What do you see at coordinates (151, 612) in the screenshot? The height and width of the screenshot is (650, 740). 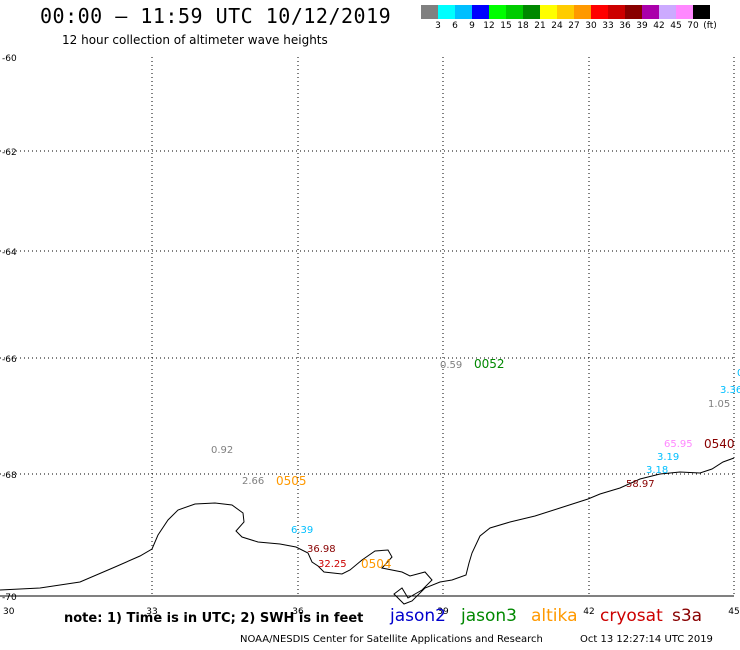 I see `longitude-label: 33` at bounding box center [151, 612].